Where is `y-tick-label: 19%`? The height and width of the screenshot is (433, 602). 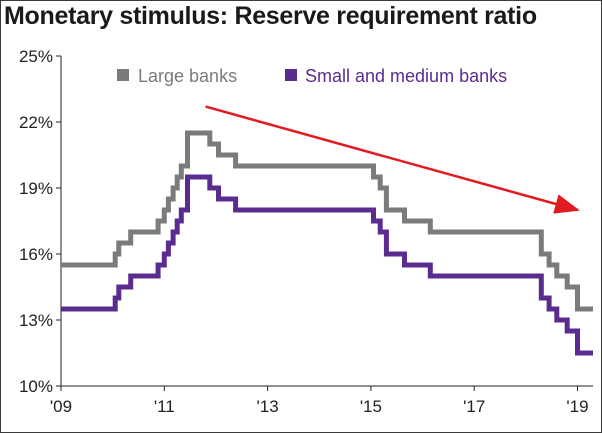
y-tick-label: 19% is located at coordinates (36, 188).